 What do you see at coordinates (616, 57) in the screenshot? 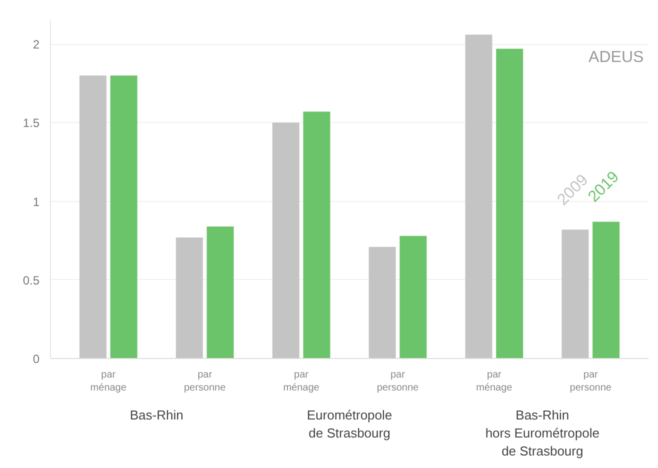
I see `annotation: ADEUS` at bounding box center [616, 57].